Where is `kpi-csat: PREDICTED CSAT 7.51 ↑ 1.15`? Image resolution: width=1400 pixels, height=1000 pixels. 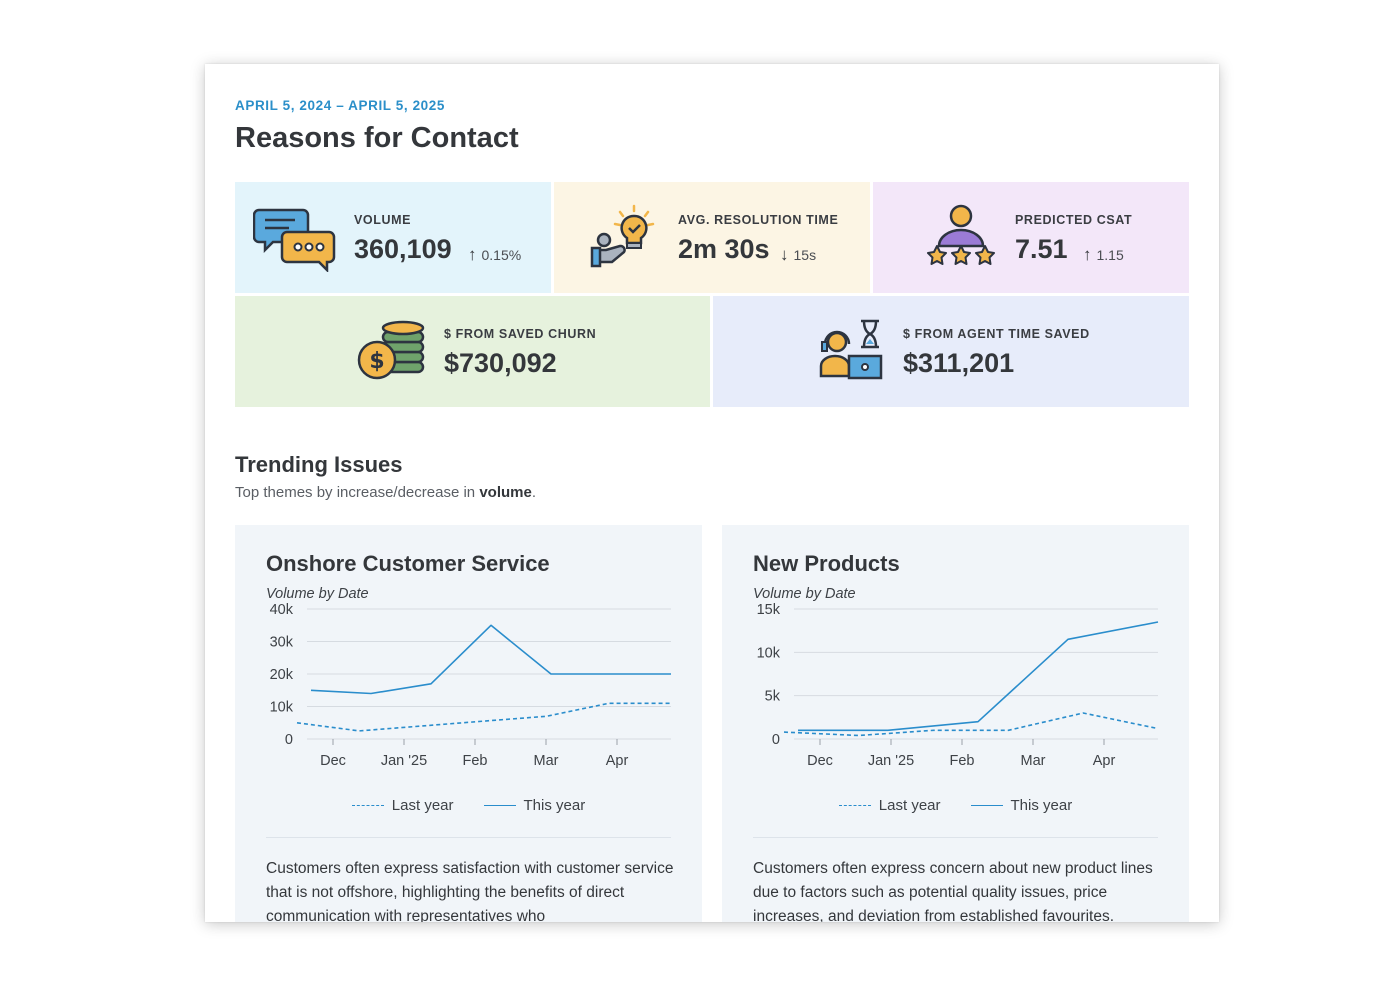 kpi-csat: PREDICTED CSAT 7.51 ↑ 1.15 is located at coordinates (1031, 237).